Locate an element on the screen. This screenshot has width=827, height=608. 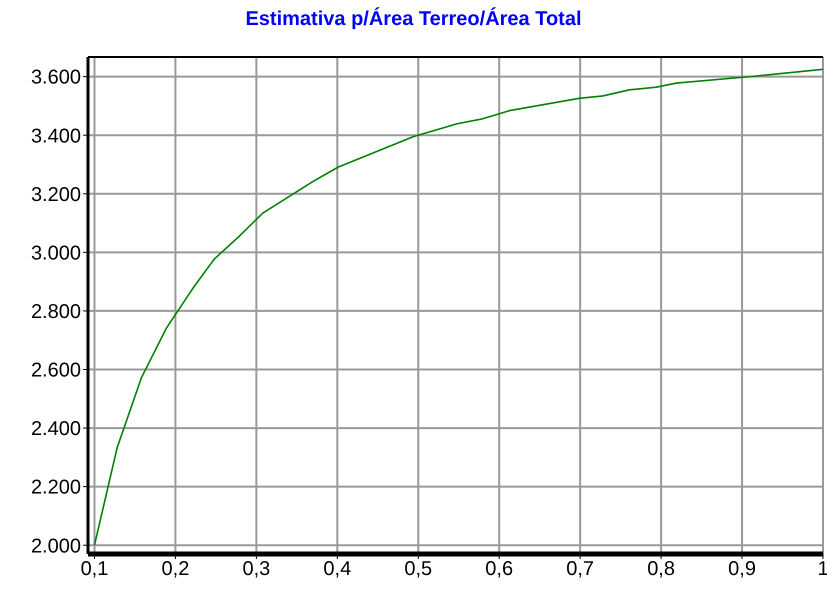
x-tick-label: 0,9 is located at coordinates (742, 569).